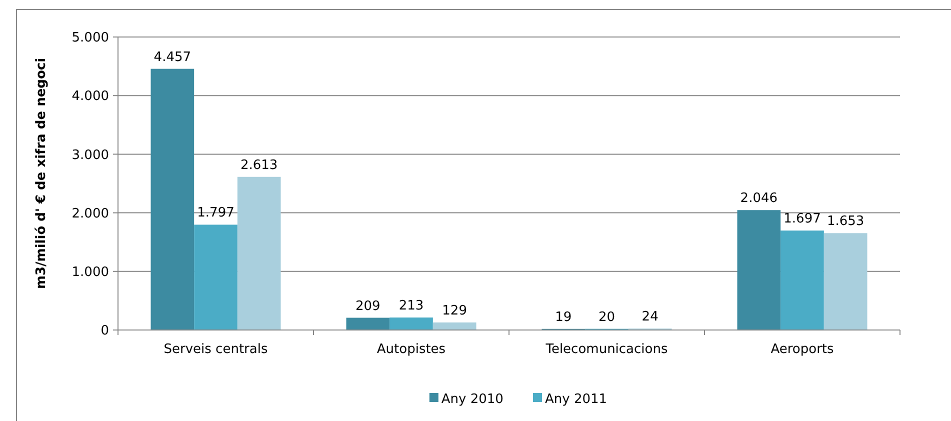  Describe the element at coordinates (576, 399) in the screenshot. I see `legend-label: Any 2011` at that location.